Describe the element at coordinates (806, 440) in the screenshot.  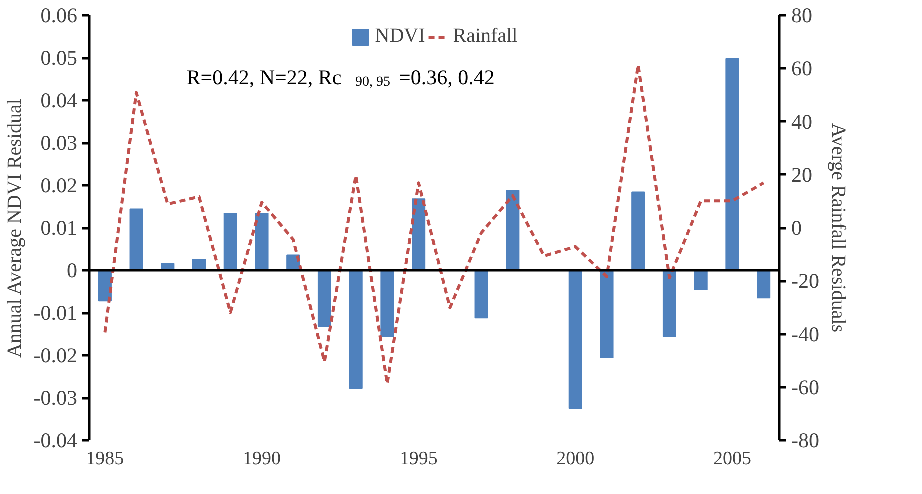
I see `y2-tick-label: -80` at that location.